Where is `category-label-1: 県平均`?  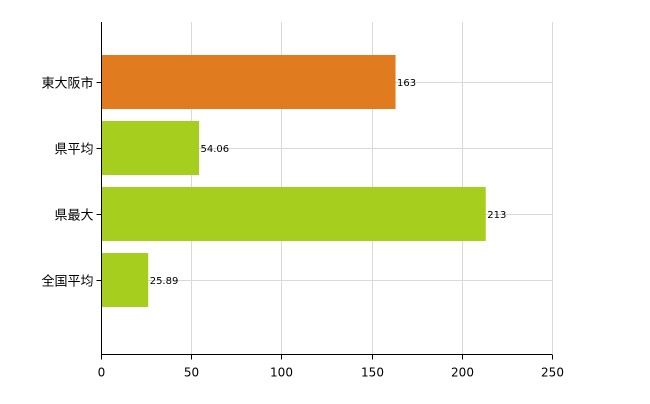 category-label-1: 県平均 is located at coordinates (73, 150).